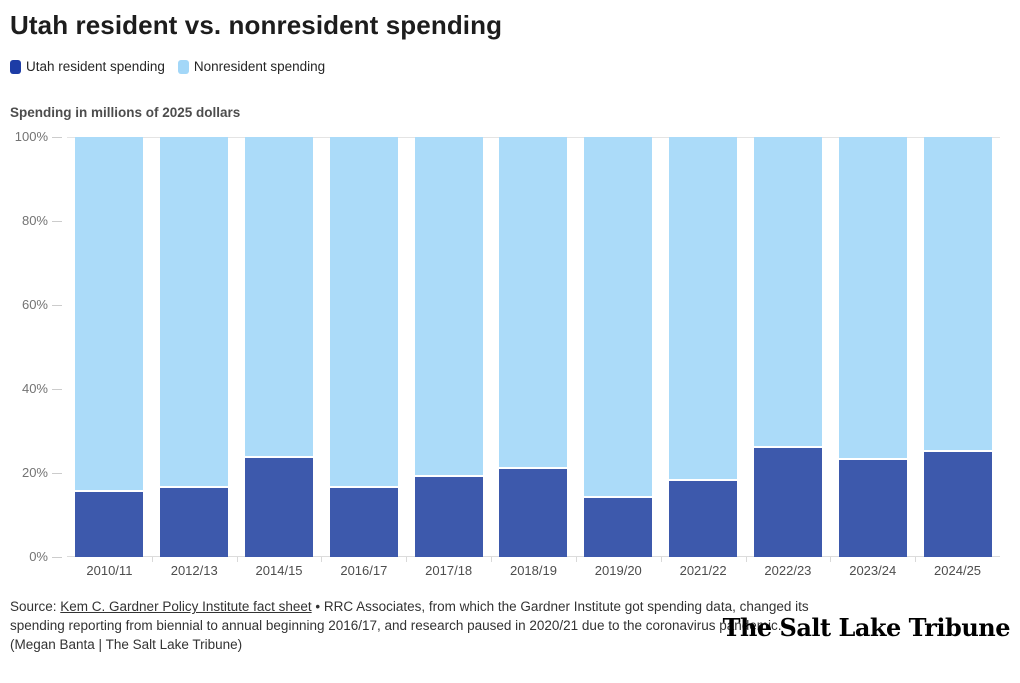 The height and width of the screenshot is (683, 1020). I want to click on x-axis-label: 2016/17, so click(364, 570).